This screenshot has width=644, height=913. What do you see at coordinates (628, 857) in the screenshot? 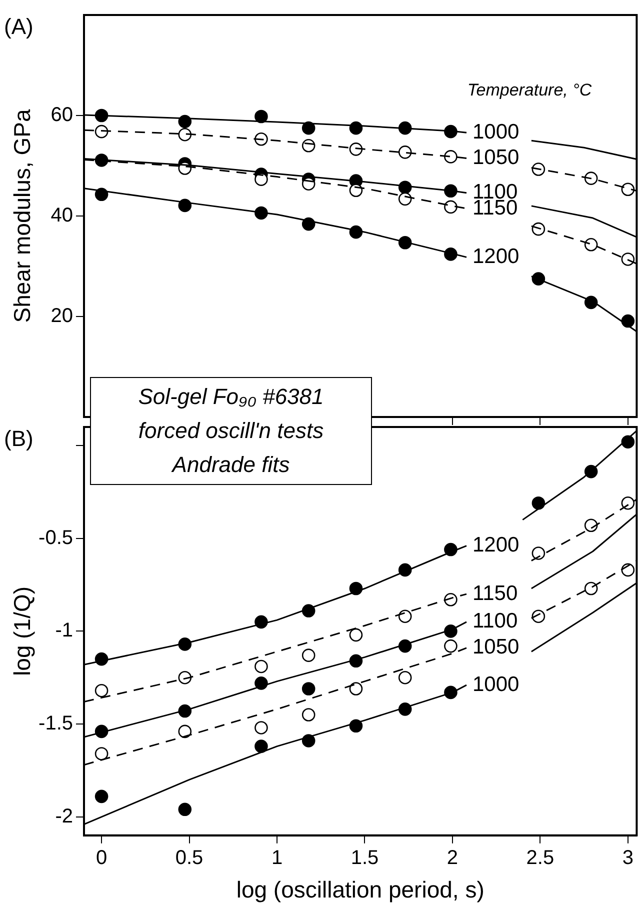
I see `x-tick-label: 3` at bounding box center [628, 857].